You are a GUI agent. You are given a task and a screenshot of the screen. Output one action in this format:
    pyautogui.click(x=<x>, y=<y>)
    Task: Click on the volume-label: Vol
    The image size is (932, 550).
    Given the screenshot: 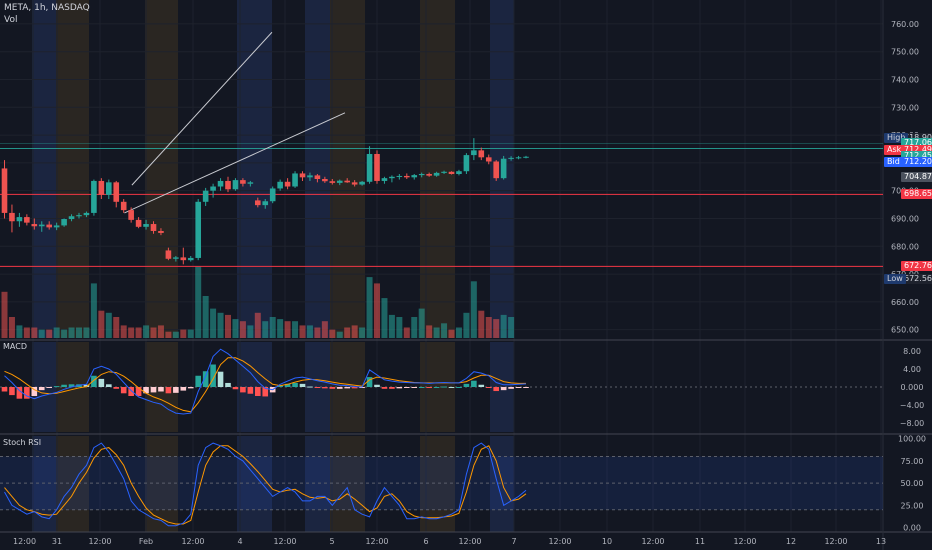 What is the action you would take?
    pyautogui.click(x=11, y=20)
    